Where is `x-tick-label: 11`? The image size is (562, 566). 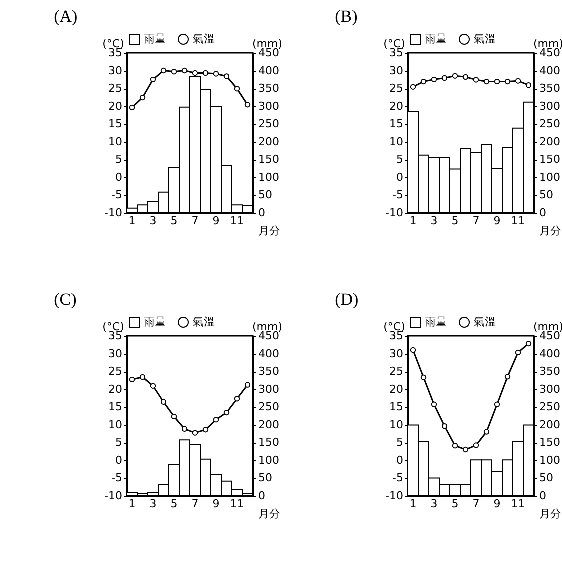
x-tick-label: 11 is located at coordinates (237, 221).